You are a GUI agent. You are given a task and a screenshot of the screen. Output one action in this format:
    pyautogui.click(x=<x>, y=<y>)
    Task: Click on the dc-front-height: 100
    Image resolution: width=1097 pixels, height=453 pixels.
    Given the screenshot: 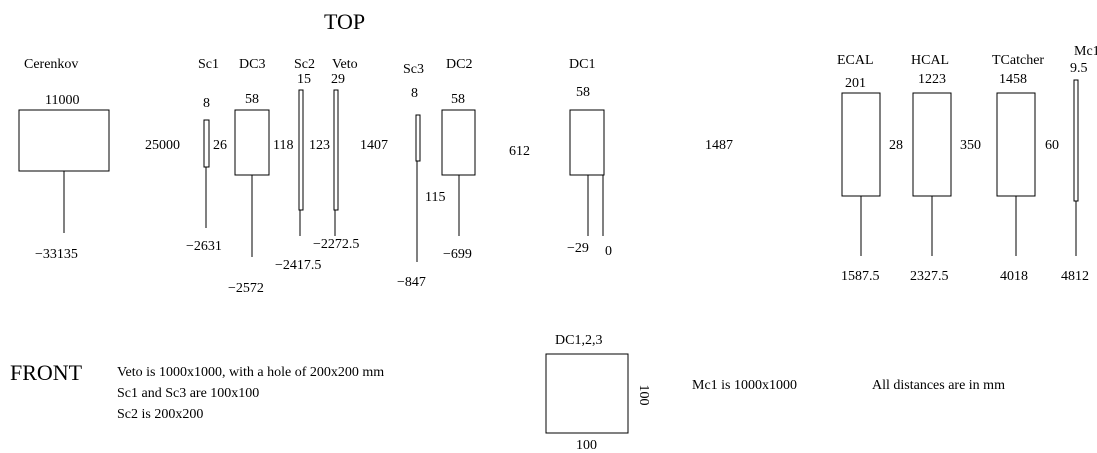 What is the action you would take?
    pyautogui.click(x=643, y=395)
    